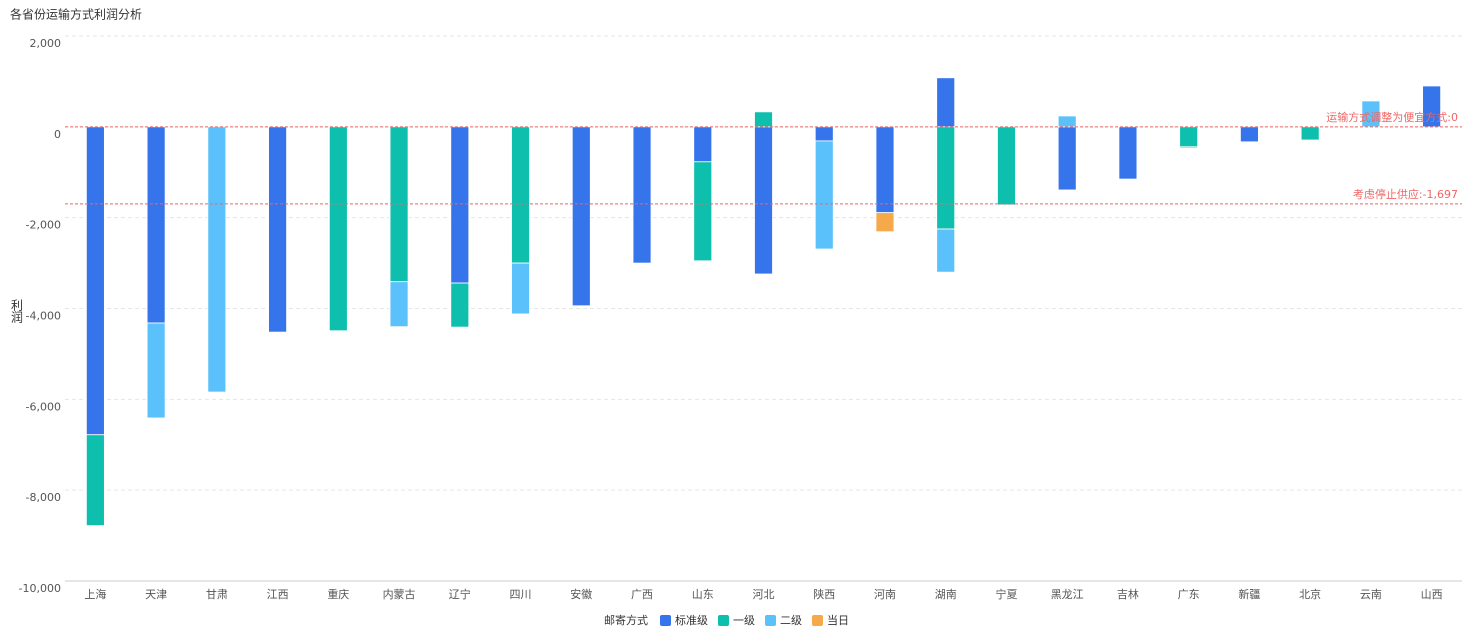 The width and height of the screenshot is (1474, 634). I want to click on x-tick-label: 山西, so click(1432, 594).